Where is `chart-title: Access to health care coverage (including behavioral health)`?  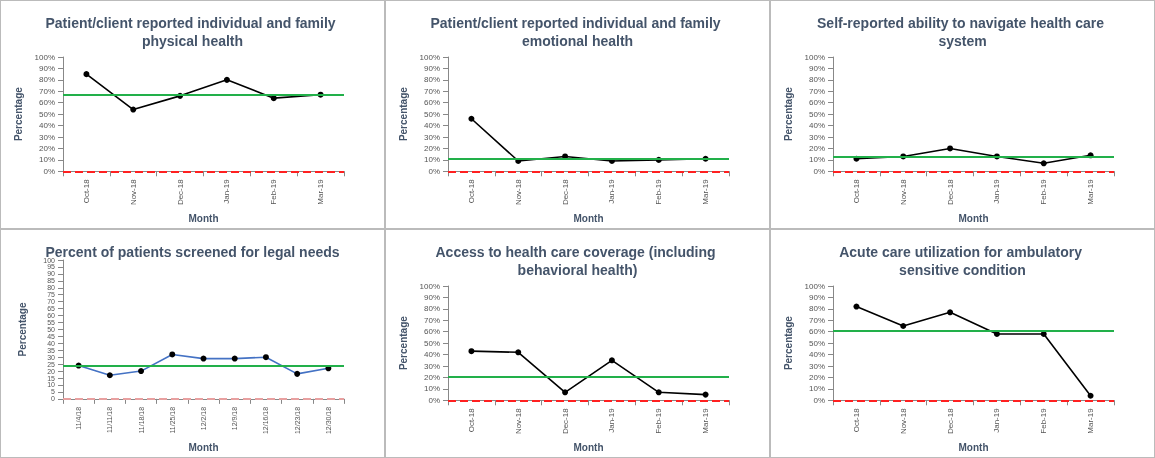 chart-title: Access to health care coverage (including behavioral health) is located at coordinates (577, 261).